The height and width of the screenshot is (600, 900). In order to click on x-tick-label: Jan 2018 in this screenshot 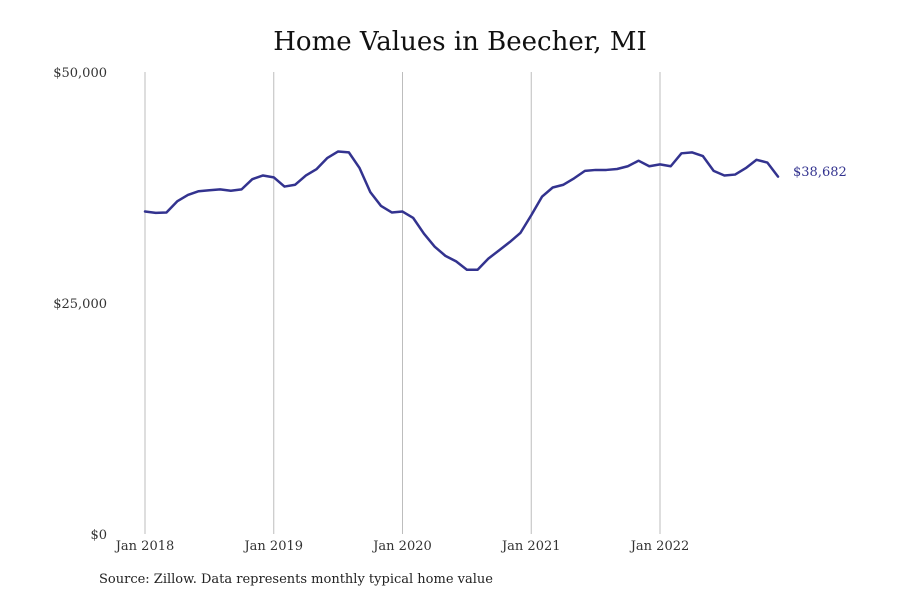, I will do `click(144, 546)`.